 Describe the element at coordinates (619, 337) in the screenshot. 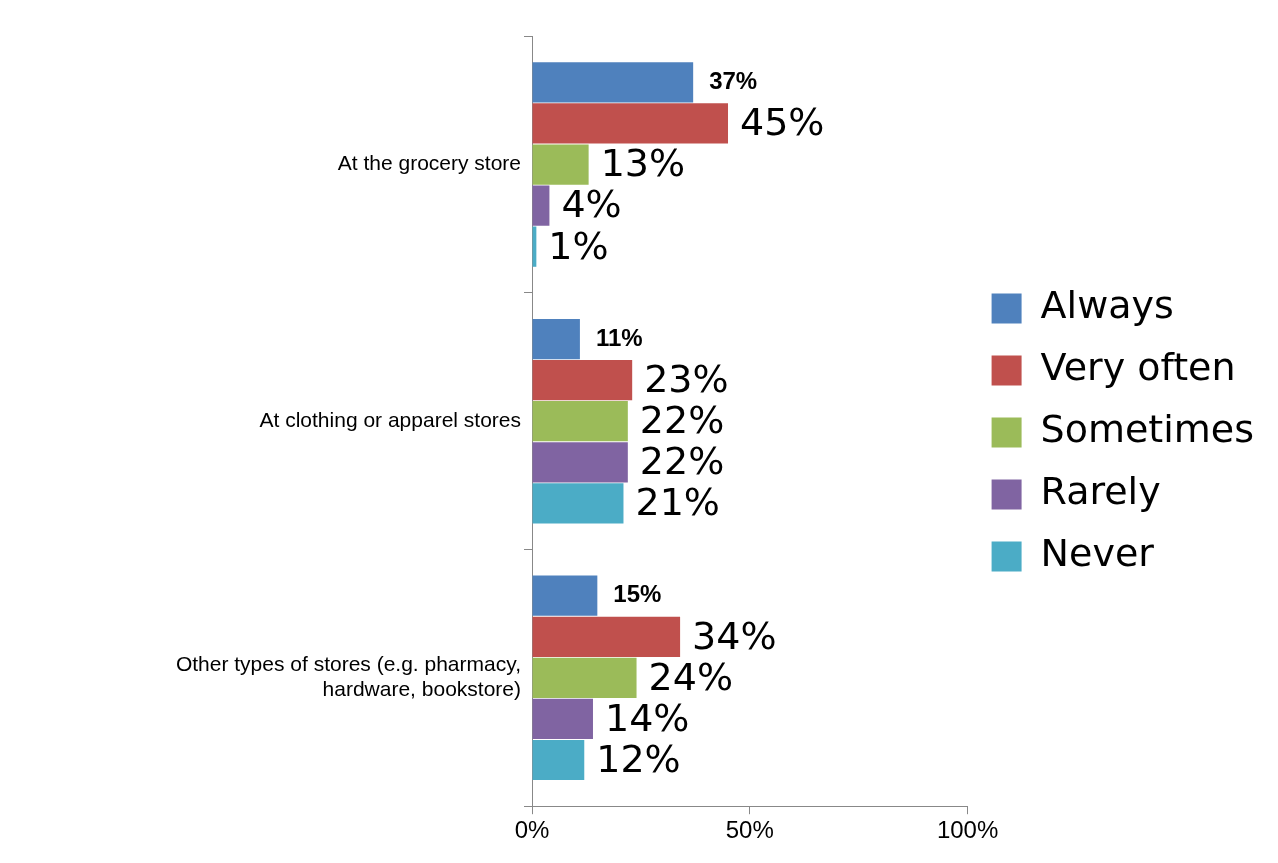

I see `data-label: 11%` at that location.